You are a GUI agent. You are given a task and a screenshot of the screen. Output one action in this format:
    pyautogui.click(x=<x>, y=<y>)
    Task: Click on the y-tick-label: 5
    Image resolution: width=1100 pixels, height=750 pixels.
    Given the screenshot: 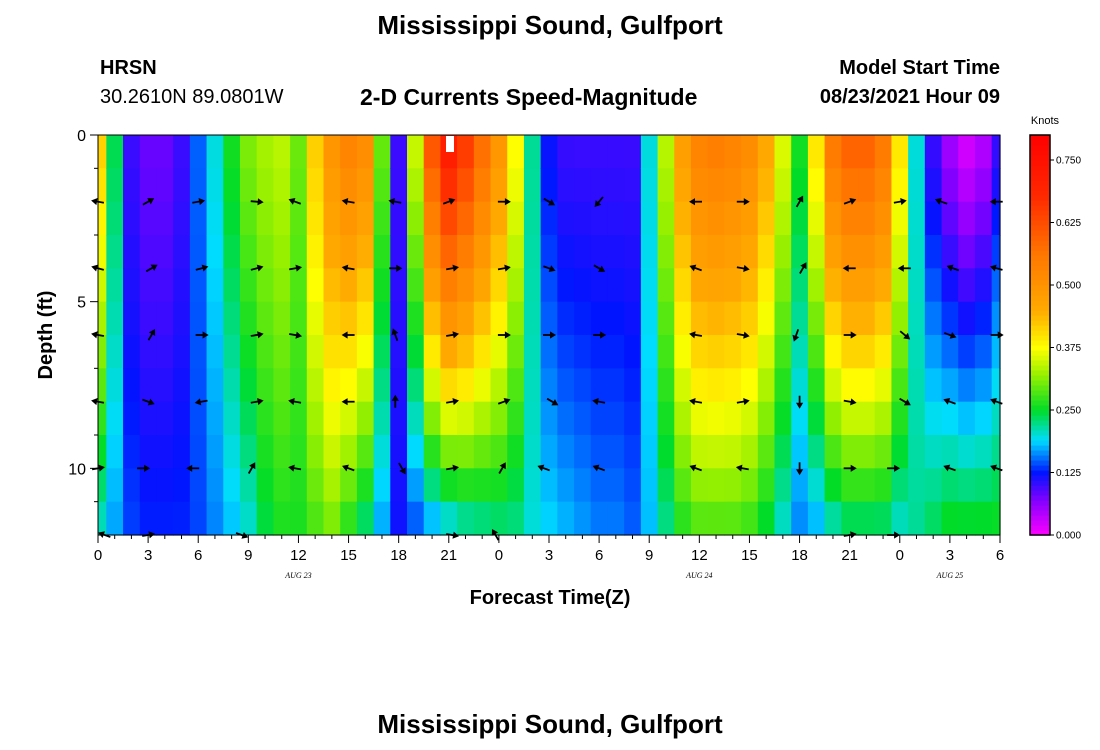 What is the action you would take?
    pyautogui.click(x=81, y=303)
    